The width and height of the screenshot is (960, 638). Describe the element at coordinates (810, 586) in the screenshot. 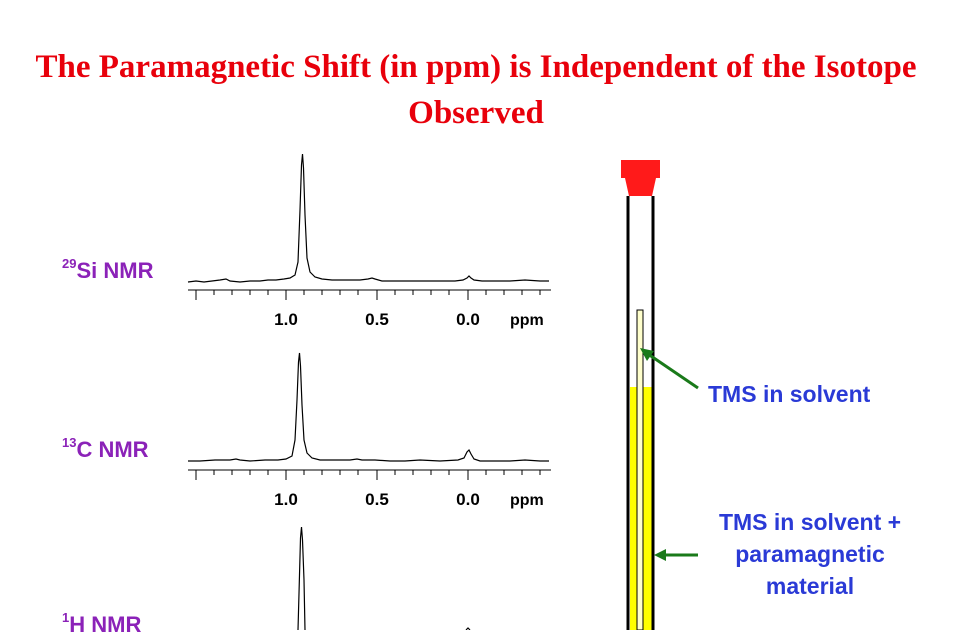

I see `annotation-line: material` at that location.